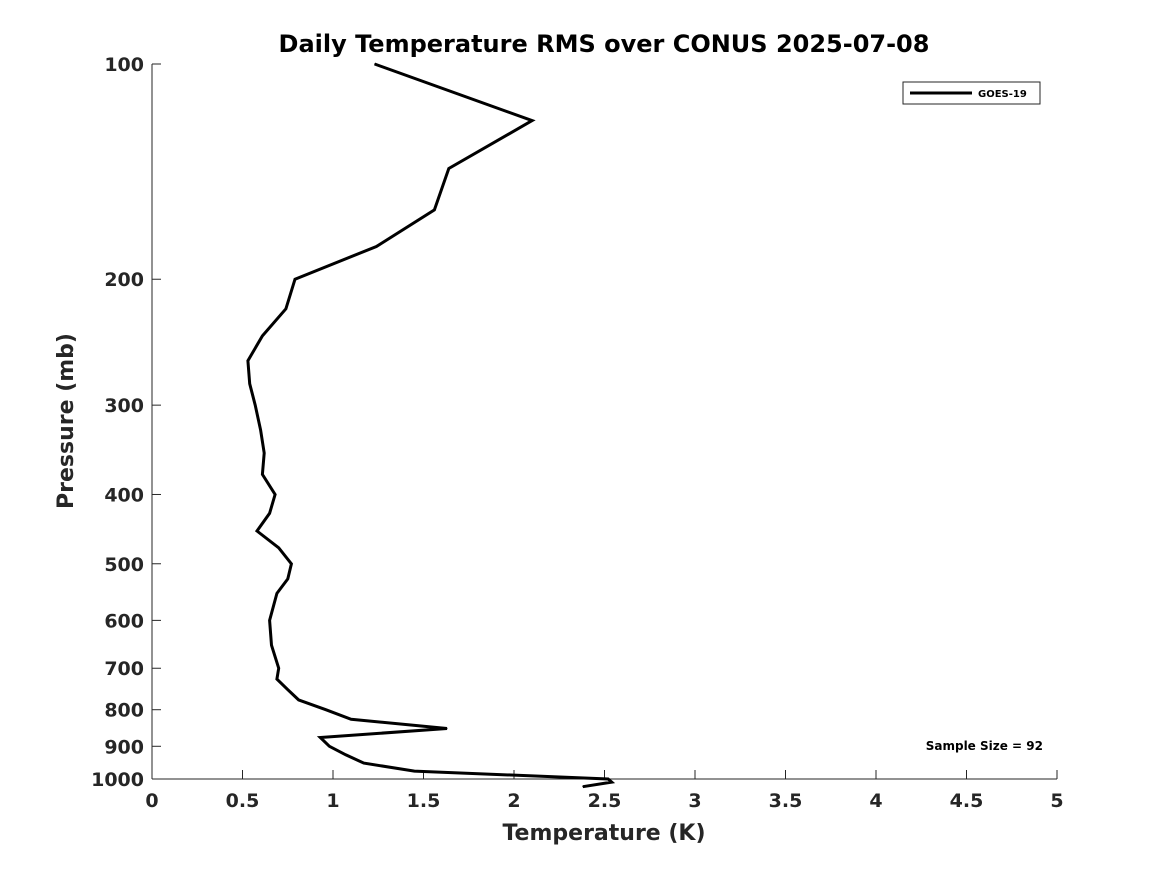  Describe the element at coordinates (603, 833) in the screenshot. I see `x-axis-label: Temperature (K)` at that location.